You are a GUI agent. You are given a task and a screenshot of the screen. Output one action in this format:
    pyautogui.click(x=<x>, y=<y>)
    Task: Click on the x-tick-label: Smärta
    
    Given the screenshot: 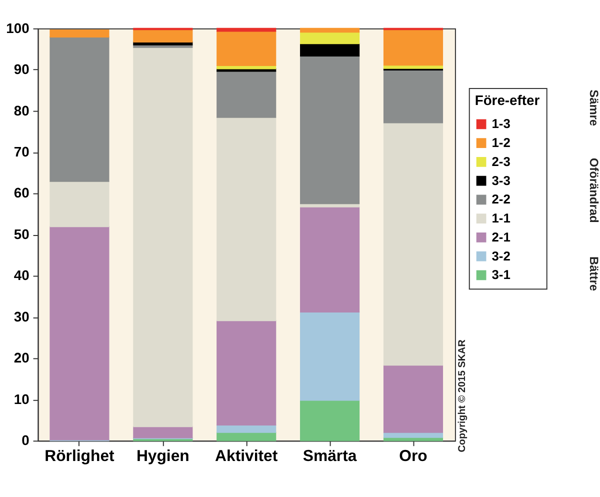 What is the action you would take?
    pyautogui.click(x=329, y=456)
    